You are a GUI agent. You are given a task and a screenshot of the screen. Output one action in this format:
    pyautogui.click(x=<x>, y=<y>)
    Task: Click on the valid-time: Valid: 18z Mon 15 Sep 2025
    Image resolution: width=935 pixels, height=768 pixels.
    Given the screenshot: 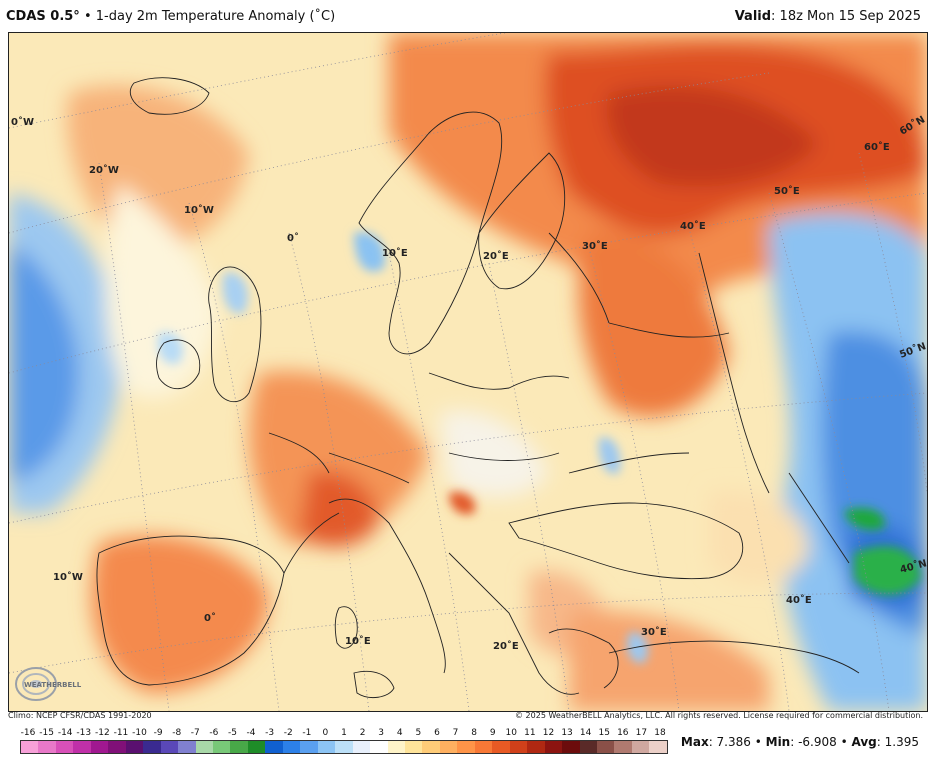 What is the action you would take?
    pyautogui.click(x=828, y=16)
    